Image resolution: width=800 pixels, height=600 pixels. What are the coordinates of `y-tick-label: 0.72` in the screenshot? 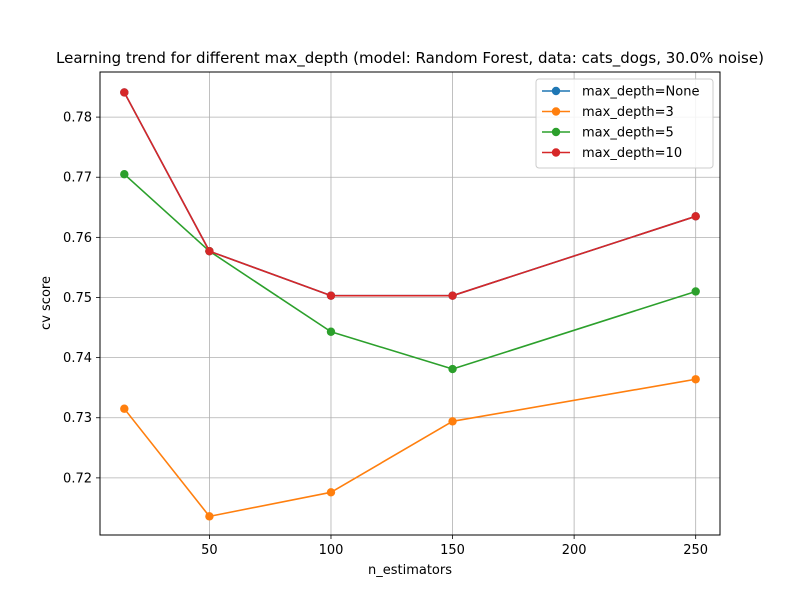 It's located at (77, 478).